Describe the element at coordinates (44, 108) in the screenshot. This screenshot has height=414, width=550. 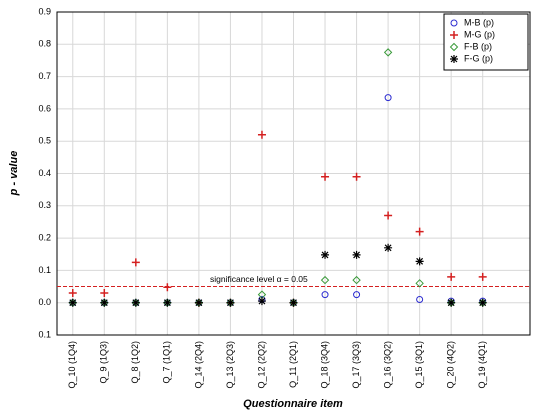
I see `y-tick-label: 0.6` at that location.